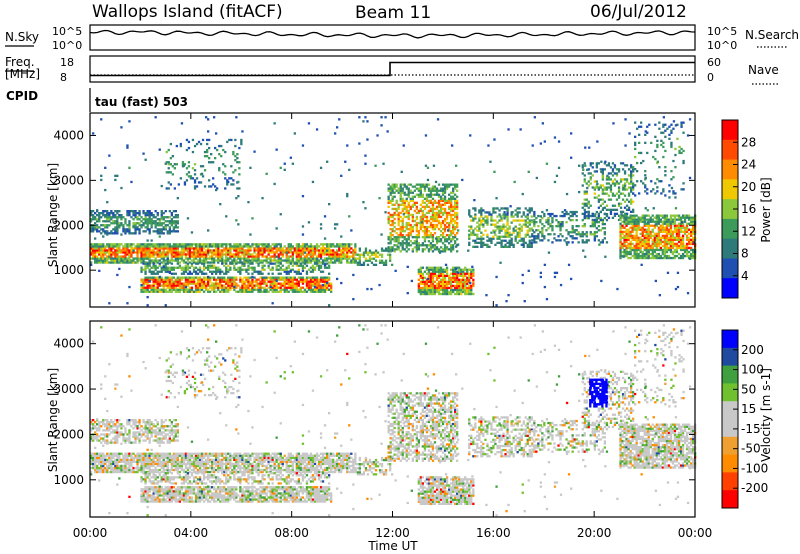 The height and width of the screenshot is (554, 800). Describe the element at coordinates (22, 96) in the screenshot. I see `cpid-label: CPID` at that location.